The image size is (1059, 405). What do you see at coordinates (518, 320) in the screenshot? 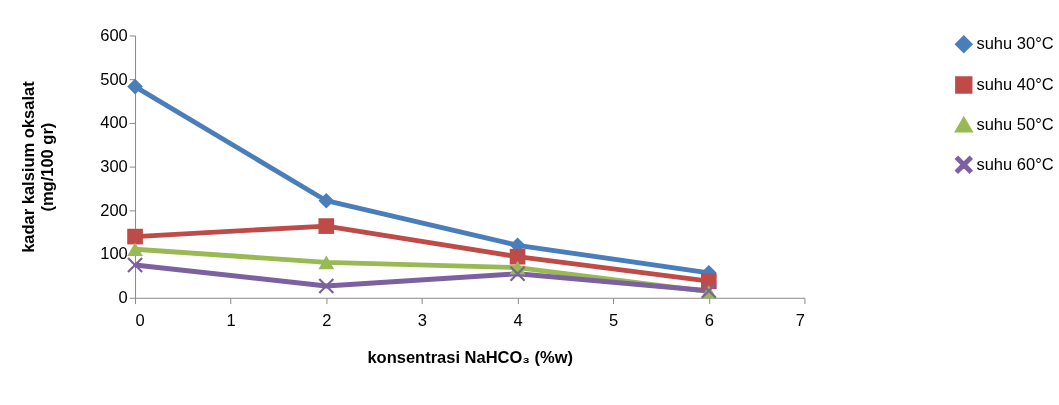
I see `x-tick-label: 4` at bounding box center [518, 320].